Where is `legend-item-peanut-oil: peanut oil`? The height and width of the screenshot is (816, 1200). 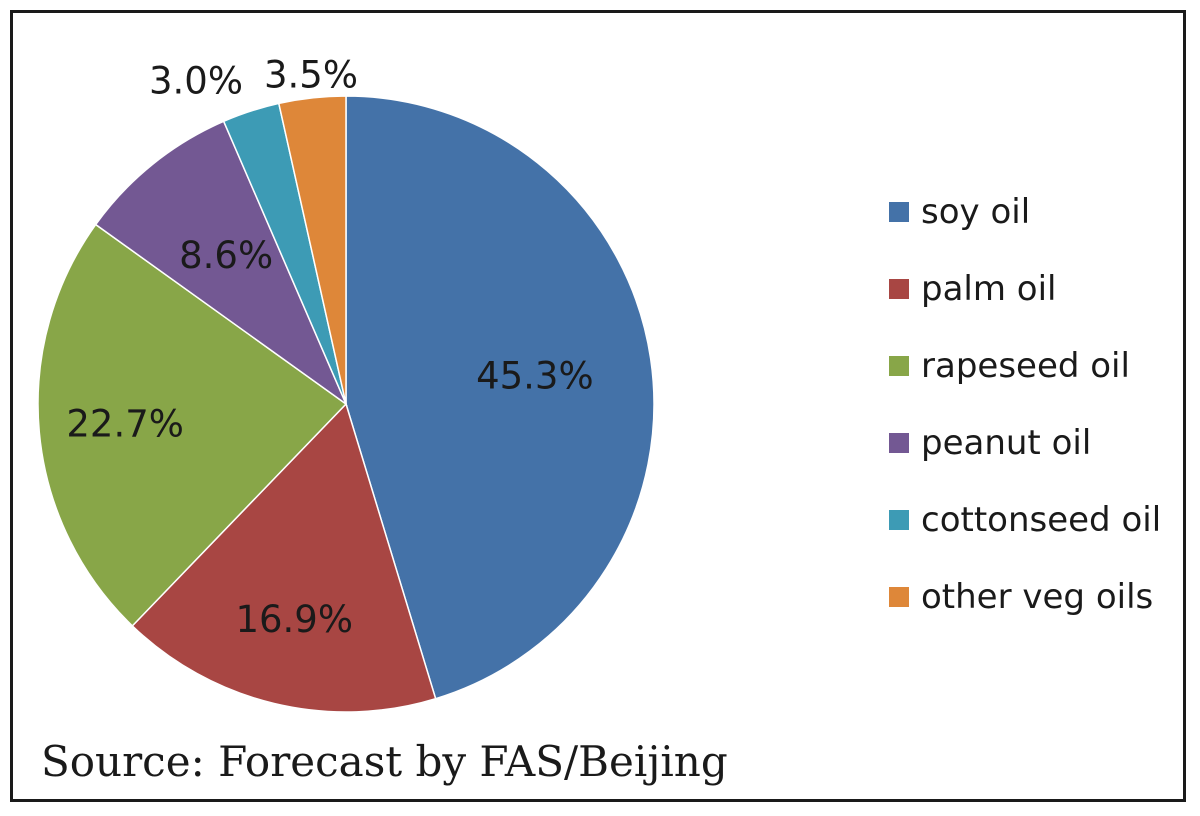 legend-item-peanut-oil: peanut oil is located at coordinates (1025, 443).